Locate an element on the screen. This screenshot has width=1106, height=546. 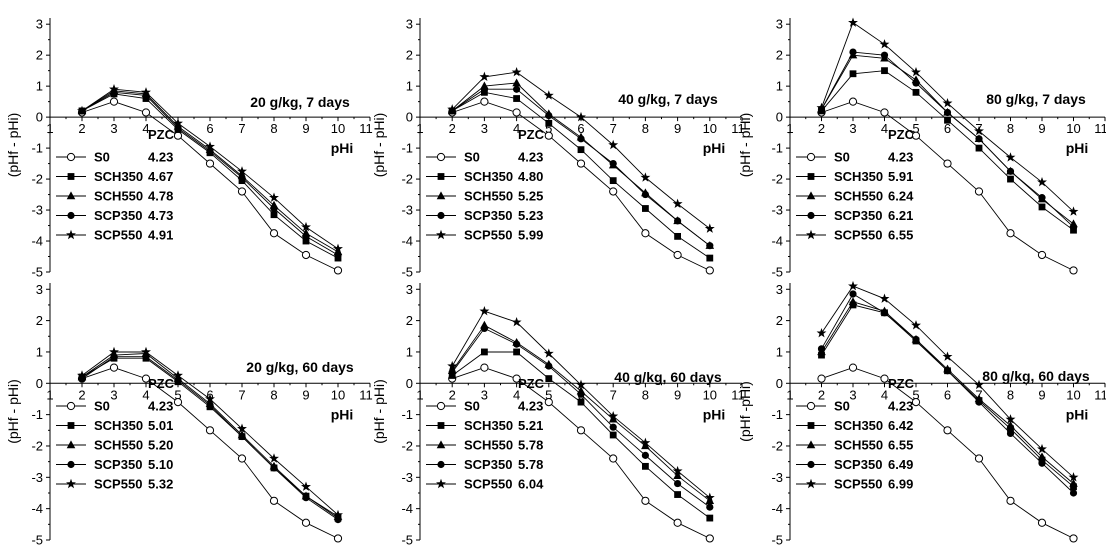
x-tick-label: 5 is located at coordinates (548, 128).